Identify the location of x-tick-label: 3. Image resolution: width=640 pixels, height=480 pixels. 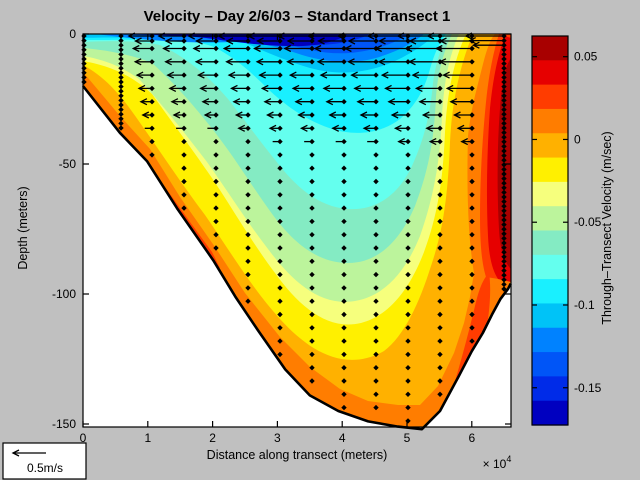
(277, 438).